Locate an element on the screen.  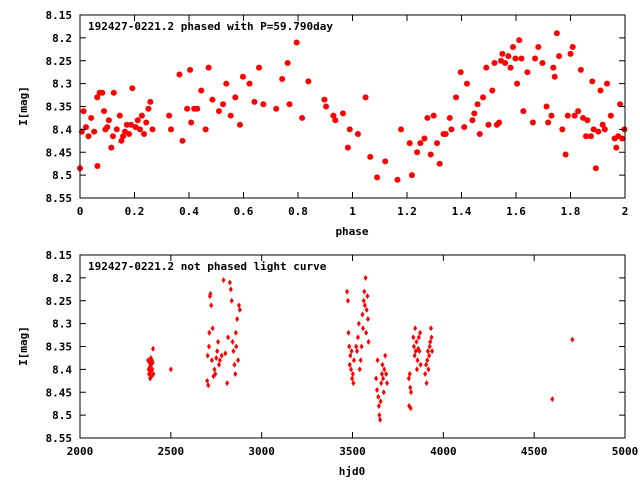
phased-x-tick-label: 0.6 is located at coordinates (244, 211).